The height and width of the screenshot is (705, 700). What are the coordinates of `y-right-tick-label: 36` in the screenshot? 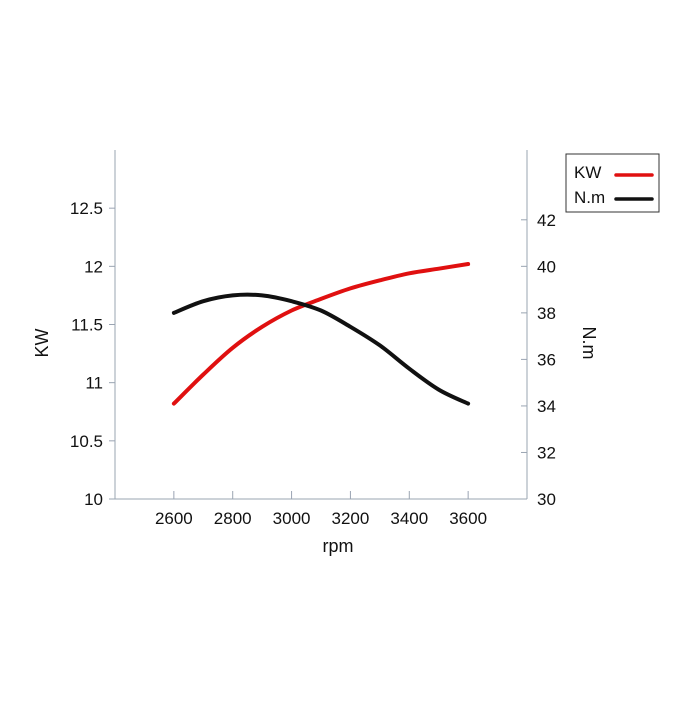 It's located at (546, 359).